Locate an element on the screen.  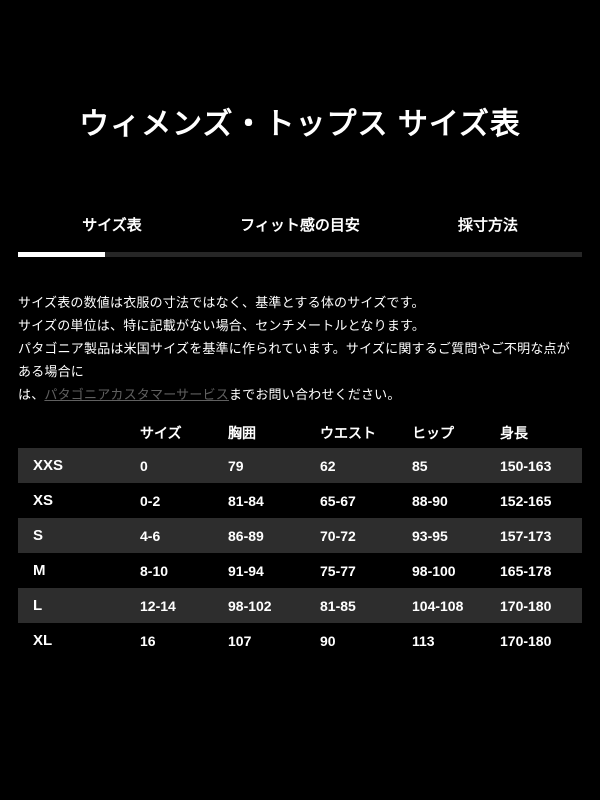
cell-waist: 75-77 is located at coordinates (338, 570).